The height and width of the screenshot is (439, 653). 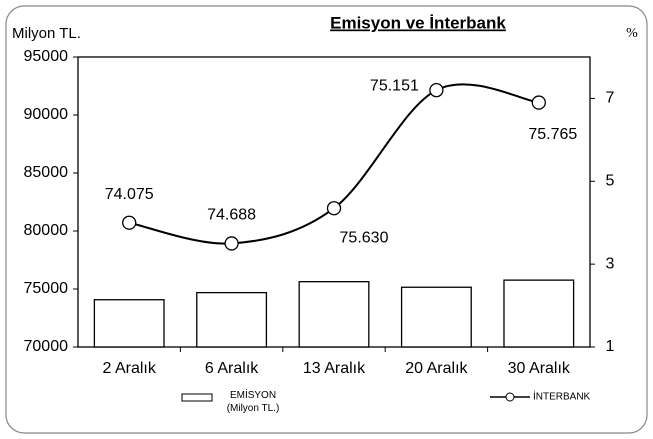 What do you see at coordinates (610, 181) in the screenshot?
I see `y2-tick-label: 5` at bounding box center [610, 181].